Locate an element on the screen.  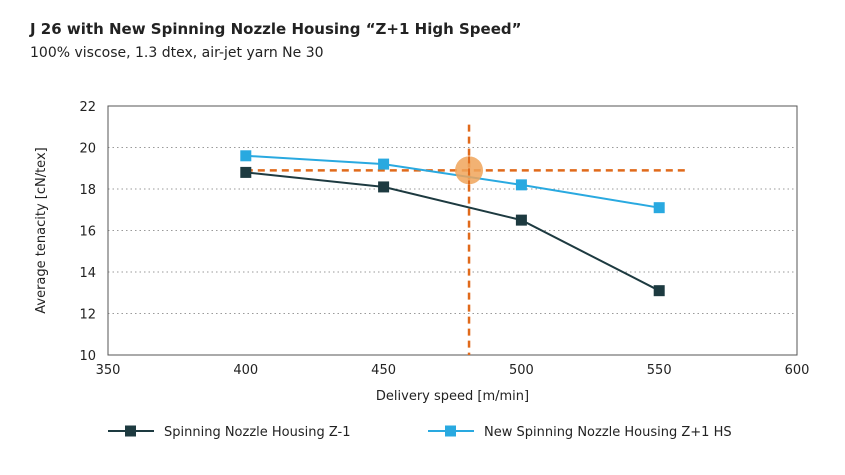
x-tick-label: 500 is located at coordinates (521, 370).